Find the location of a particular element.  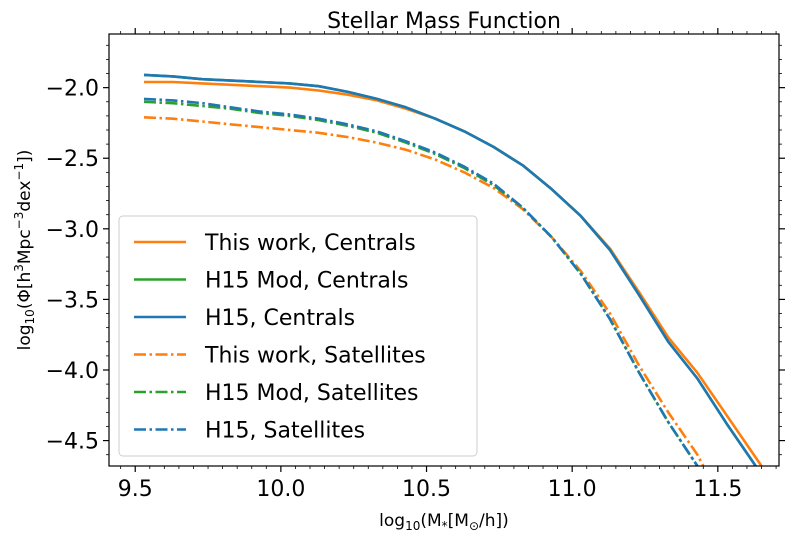

legend-label-4: This work, Satellites is located at coordinates (315, 356).